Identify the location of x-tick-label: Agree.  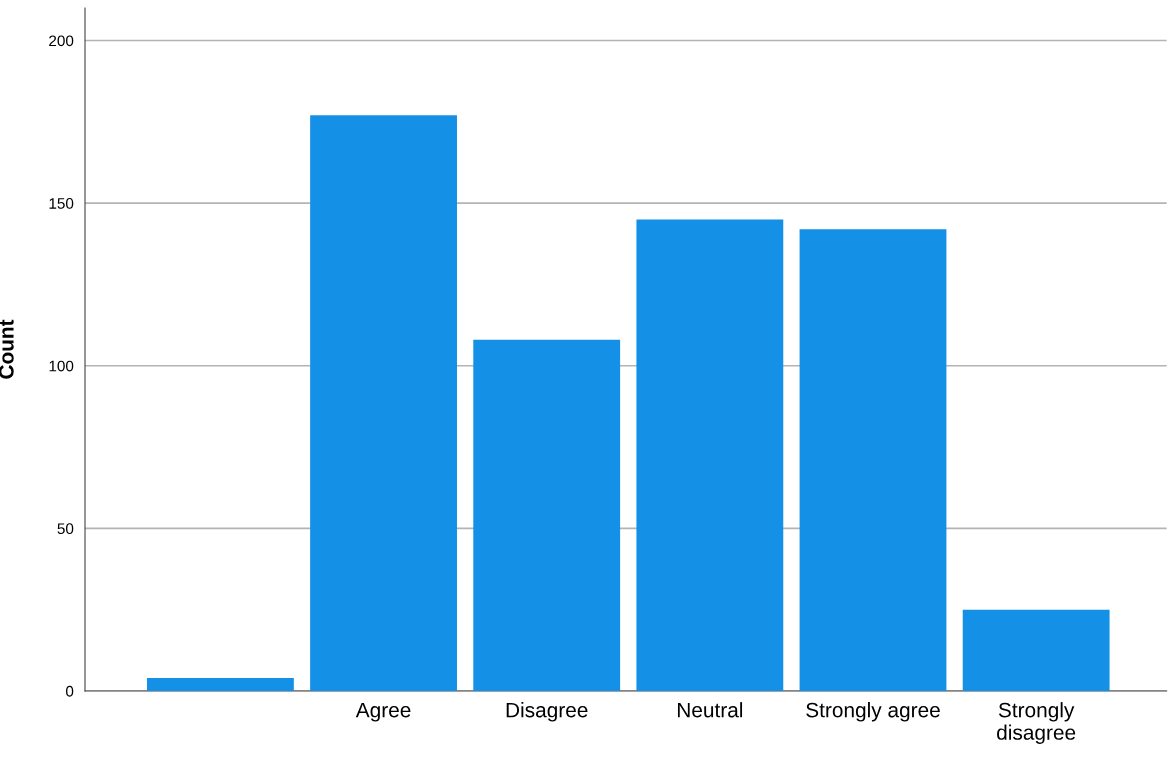
(383, 712).